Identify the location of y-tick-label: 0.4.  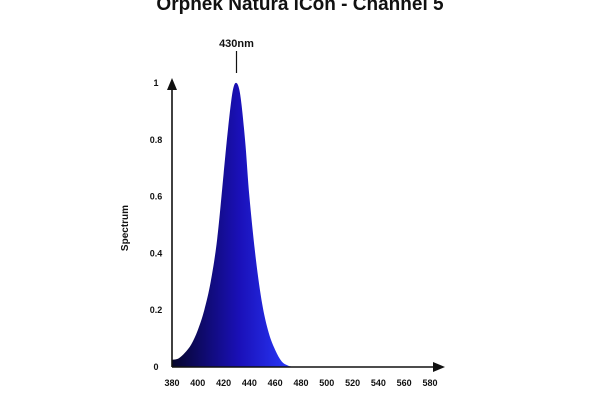
(156, 253).